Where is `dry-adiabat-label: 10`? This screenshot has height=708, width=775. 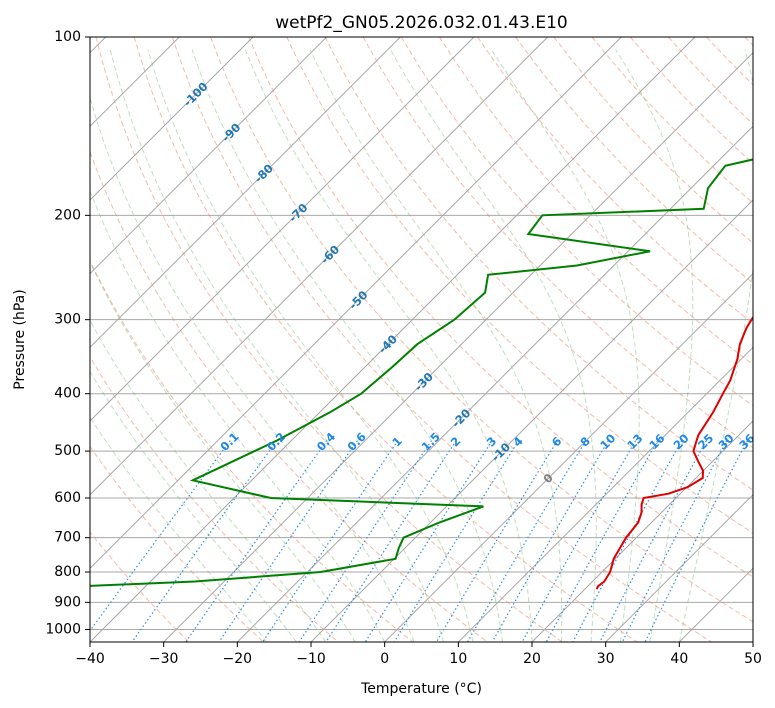 dry-adiabat-label: 10 is located at coordinates (762, 502).